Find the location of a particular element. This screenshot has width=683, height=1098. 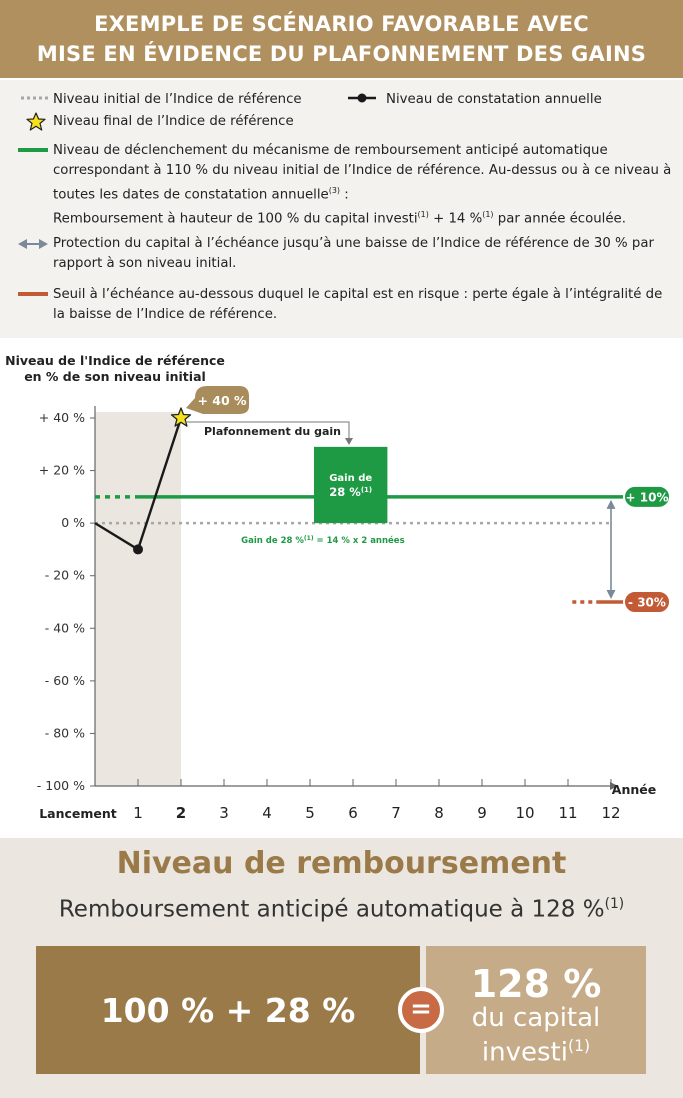

red-line-icon is located at coordinates (33, 294).